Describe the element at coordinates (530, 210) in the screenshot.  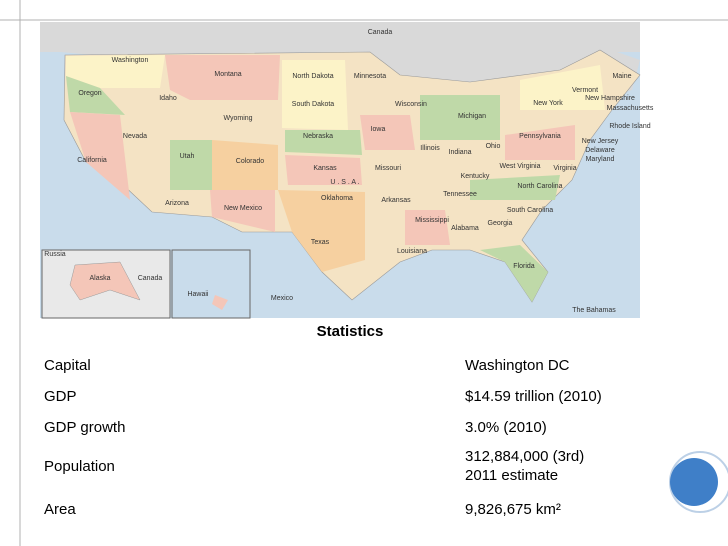
I see `map-label: South Carolina` at that location.